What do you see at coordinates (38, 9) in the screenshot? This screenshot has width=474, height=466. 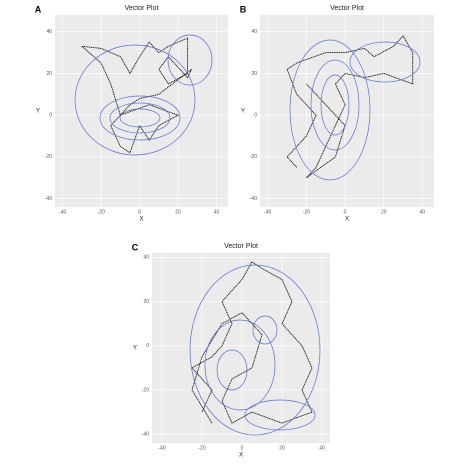 I see `panel-label: A` at bounding box center [38, 9].